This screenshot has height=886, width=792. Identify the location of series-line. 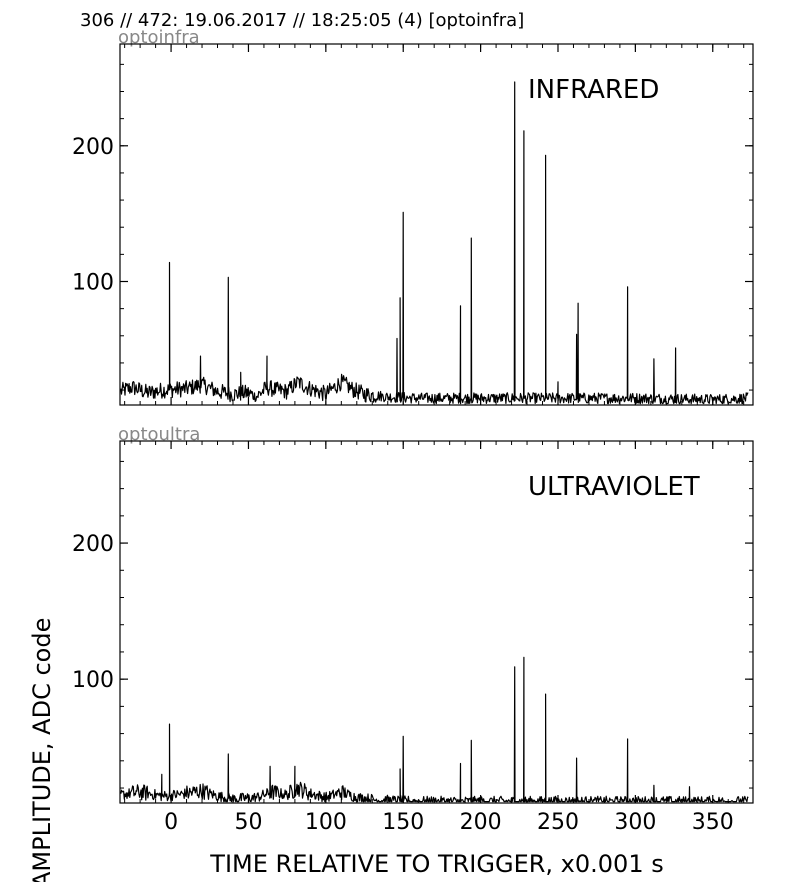
(434, 729).